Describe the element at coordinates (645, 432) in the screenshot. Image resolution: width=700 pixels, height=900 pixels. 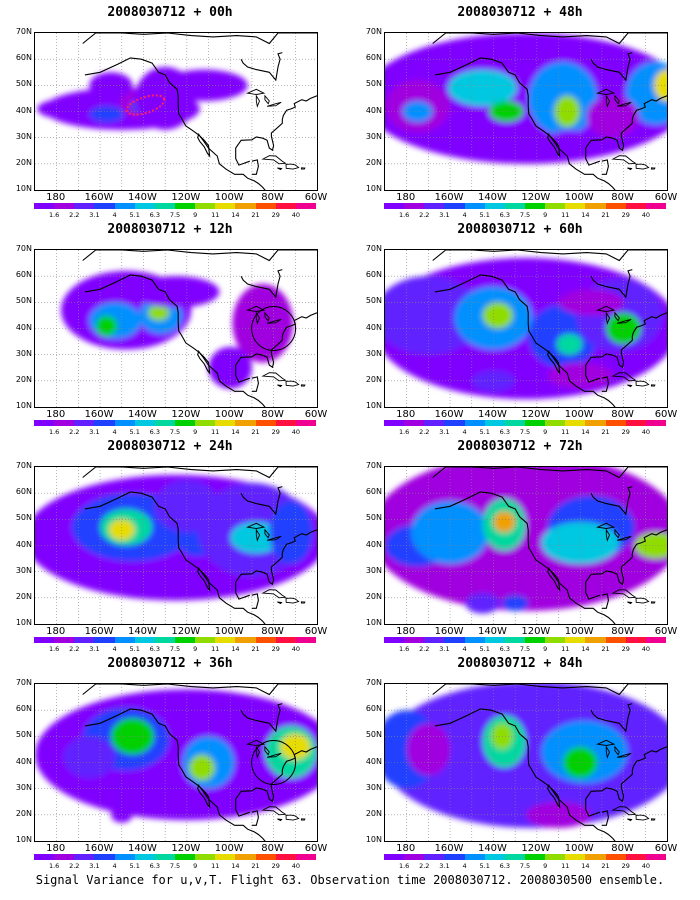
I see `colorbar-label: 40` at that location.